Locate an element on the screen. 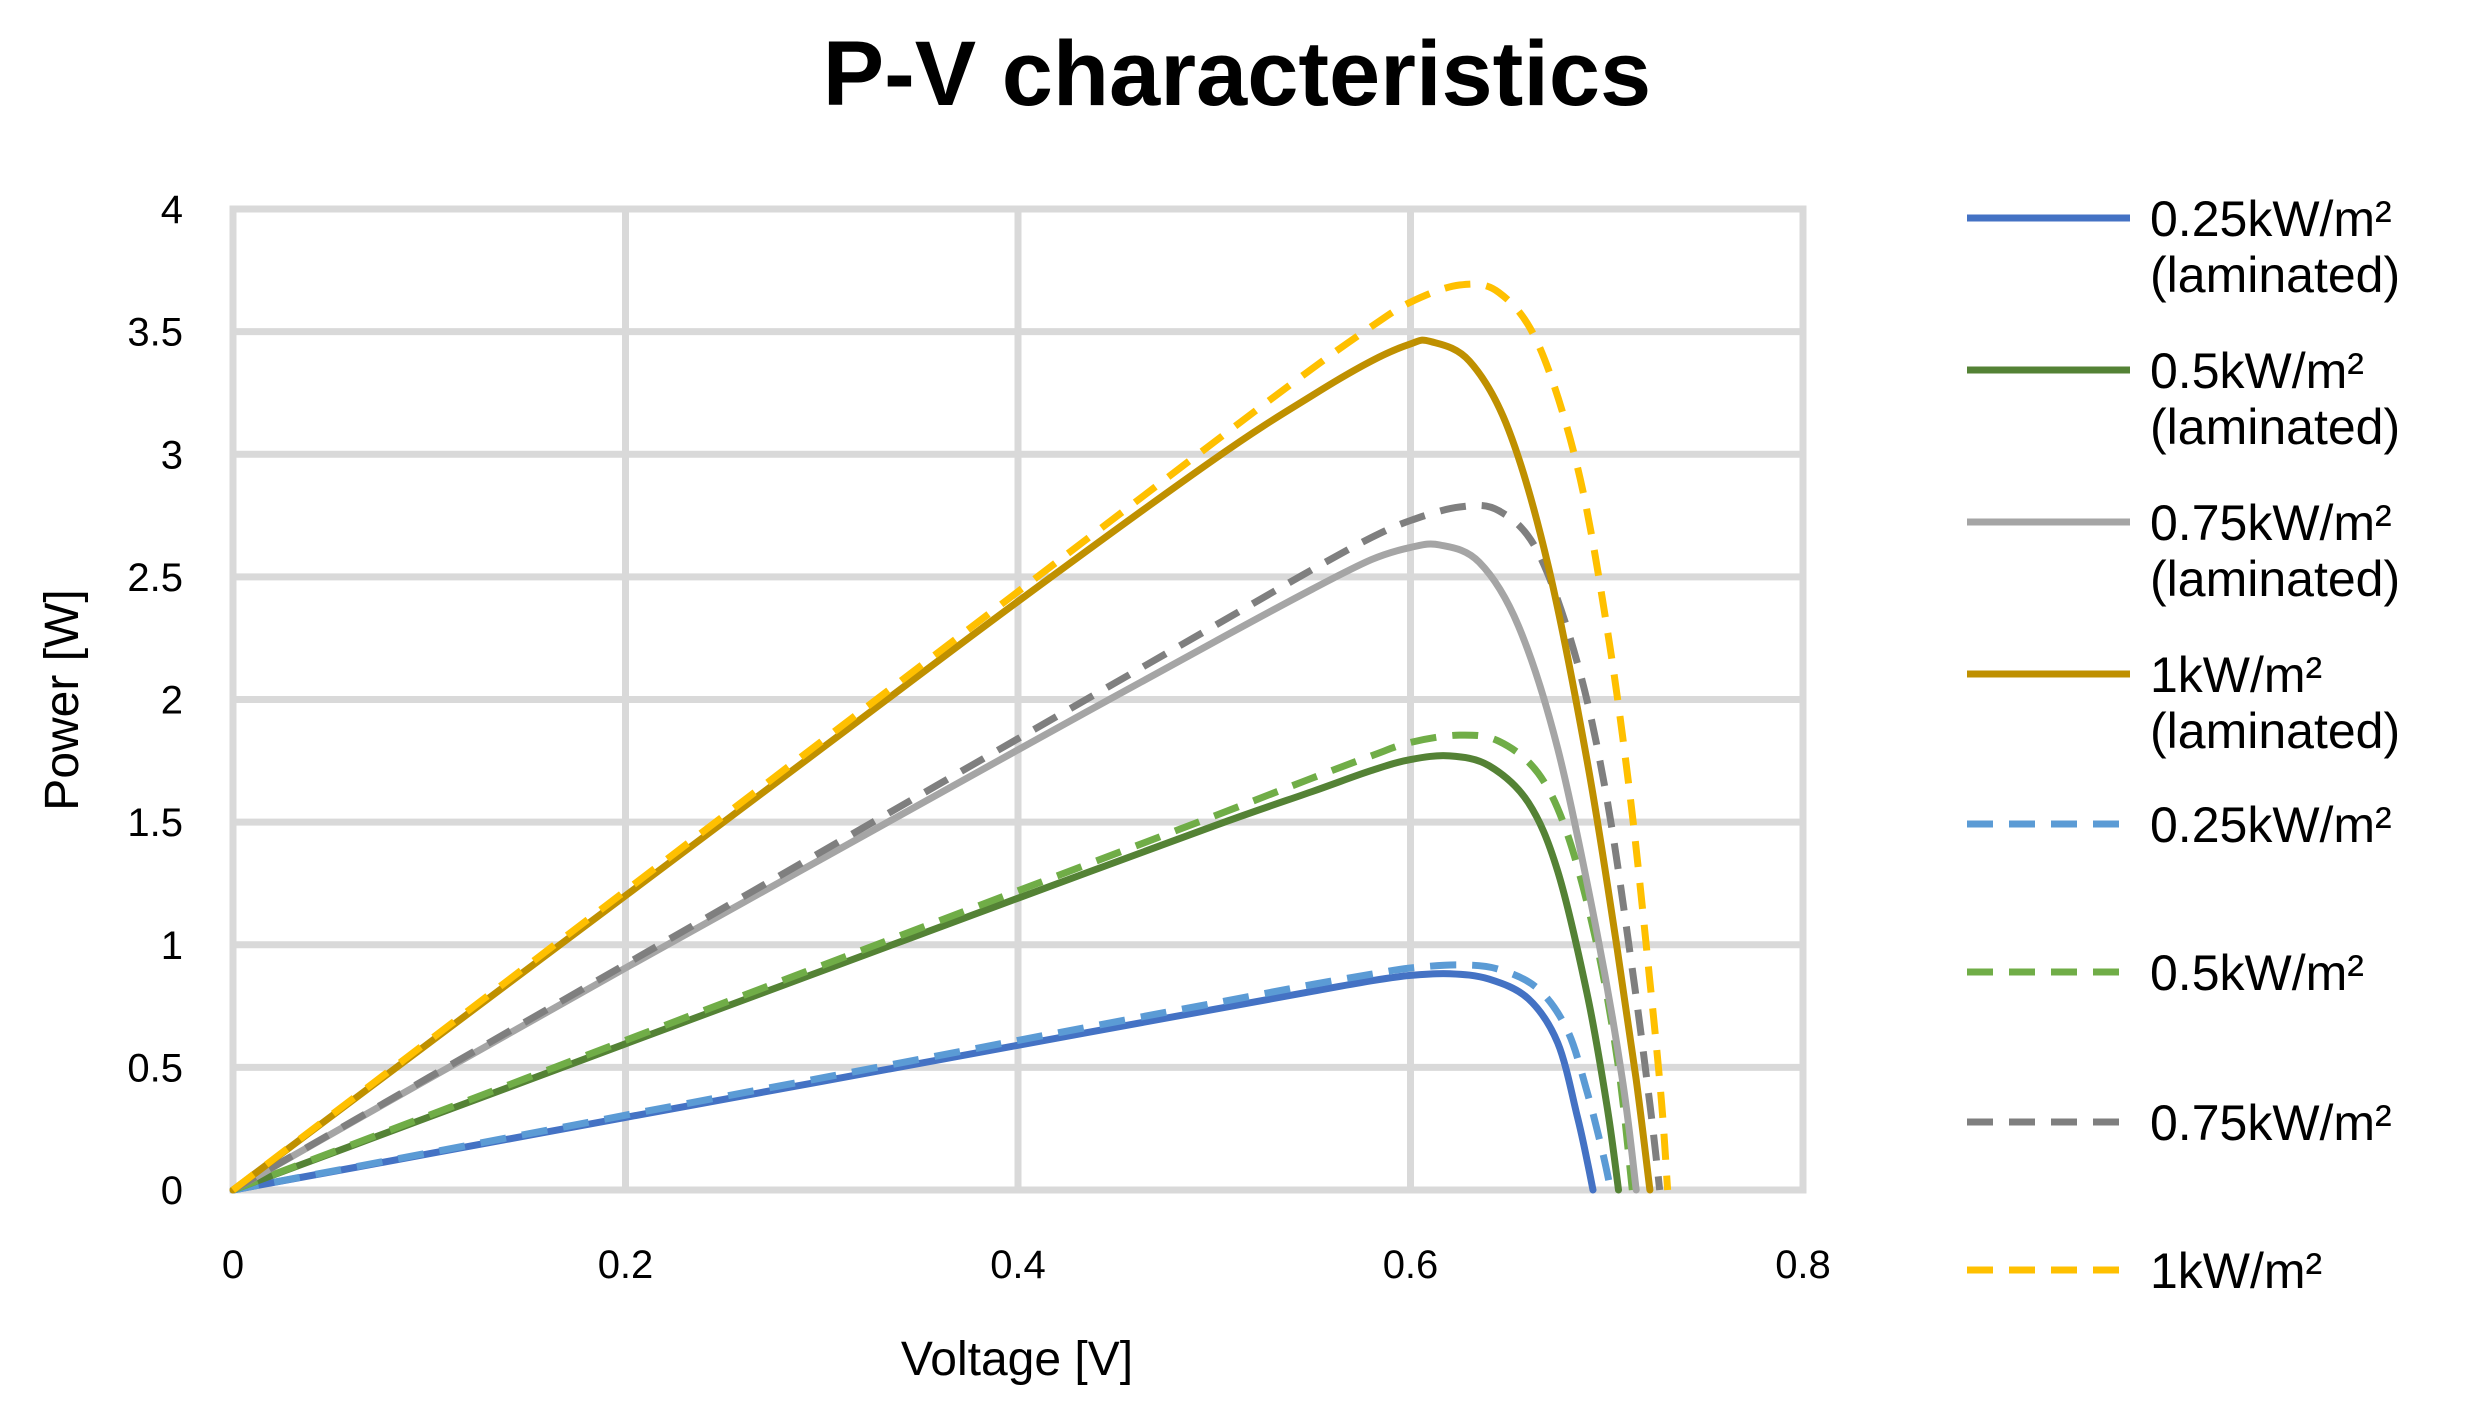 The height and width of the screenshot is (1405, 2465). x-tick-label: 0.2 is located at coordinates (626, 1265).